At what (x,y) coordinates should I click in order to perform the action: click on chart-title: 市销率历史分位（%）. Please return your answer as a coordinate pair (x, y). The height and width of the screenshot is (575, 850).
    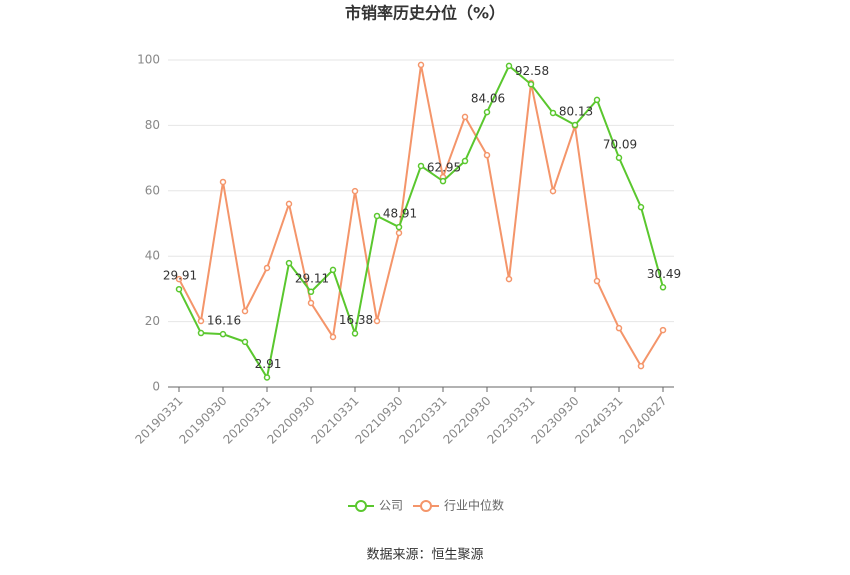
    Looking at the image, I should click on (425, 13).